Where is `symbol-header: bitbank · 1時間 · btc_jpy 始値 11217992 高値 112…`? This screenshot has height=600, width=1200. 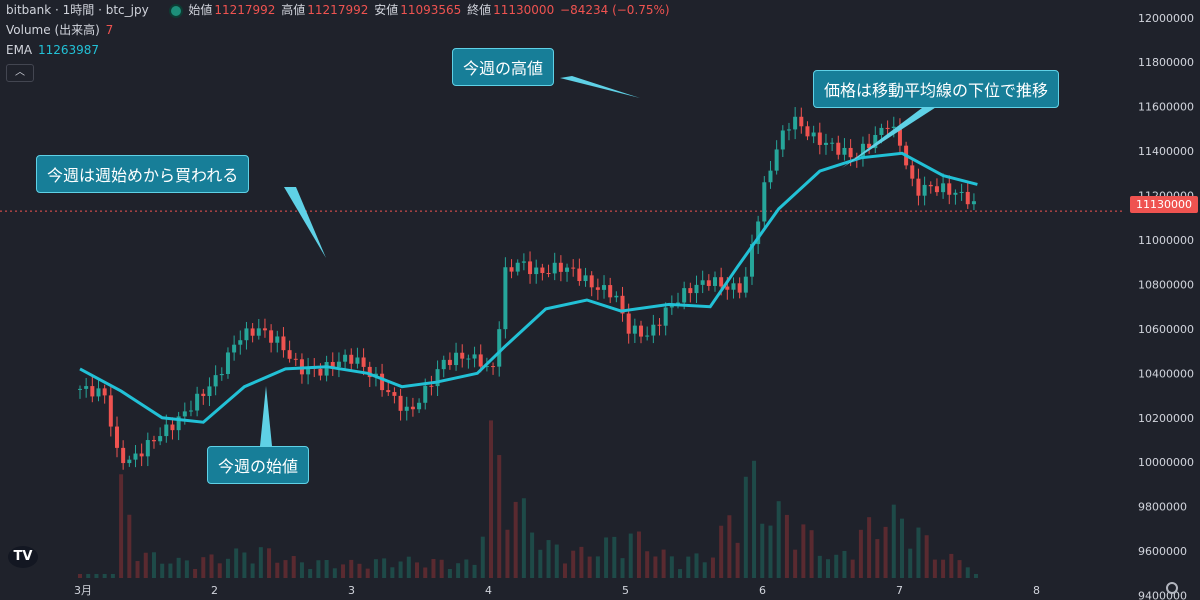 symbol-header: bitbank · 1時間 · btc_jpy 始値 11217992 高値 112… is located at coordinates (339, 10).